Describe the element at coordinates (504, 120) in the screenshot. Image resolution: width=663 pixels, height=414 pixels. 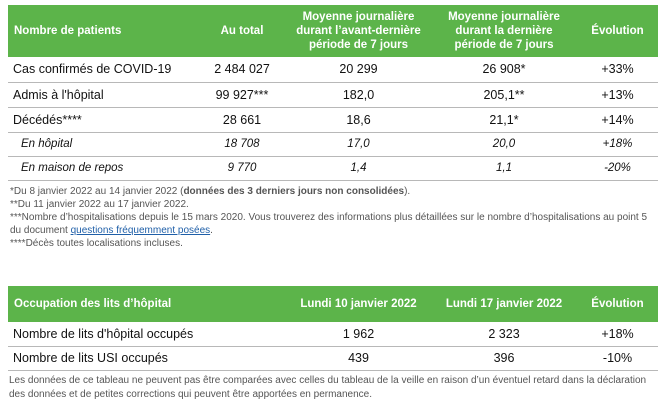
I see `cell-avg-last: 21,1*` at that location.